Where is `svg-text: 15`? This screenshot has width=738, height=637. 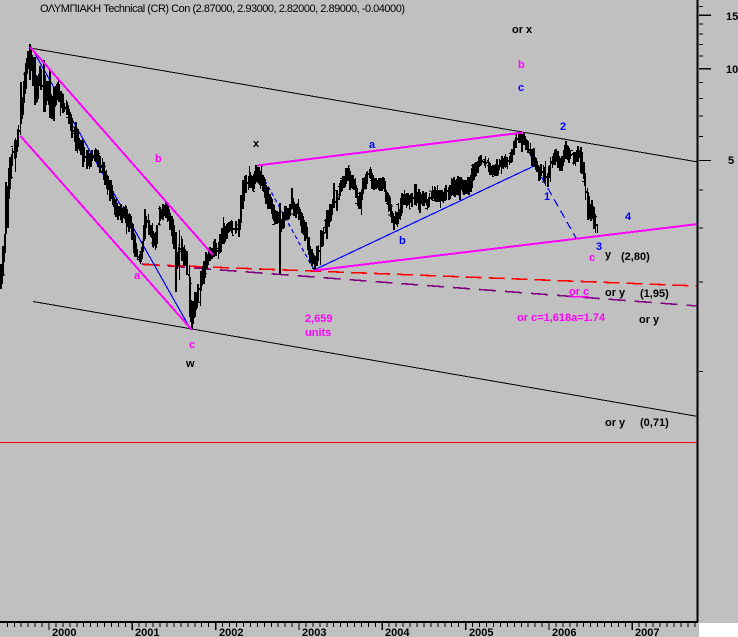 svg-text: 15 is located at coordinates (732, 17).